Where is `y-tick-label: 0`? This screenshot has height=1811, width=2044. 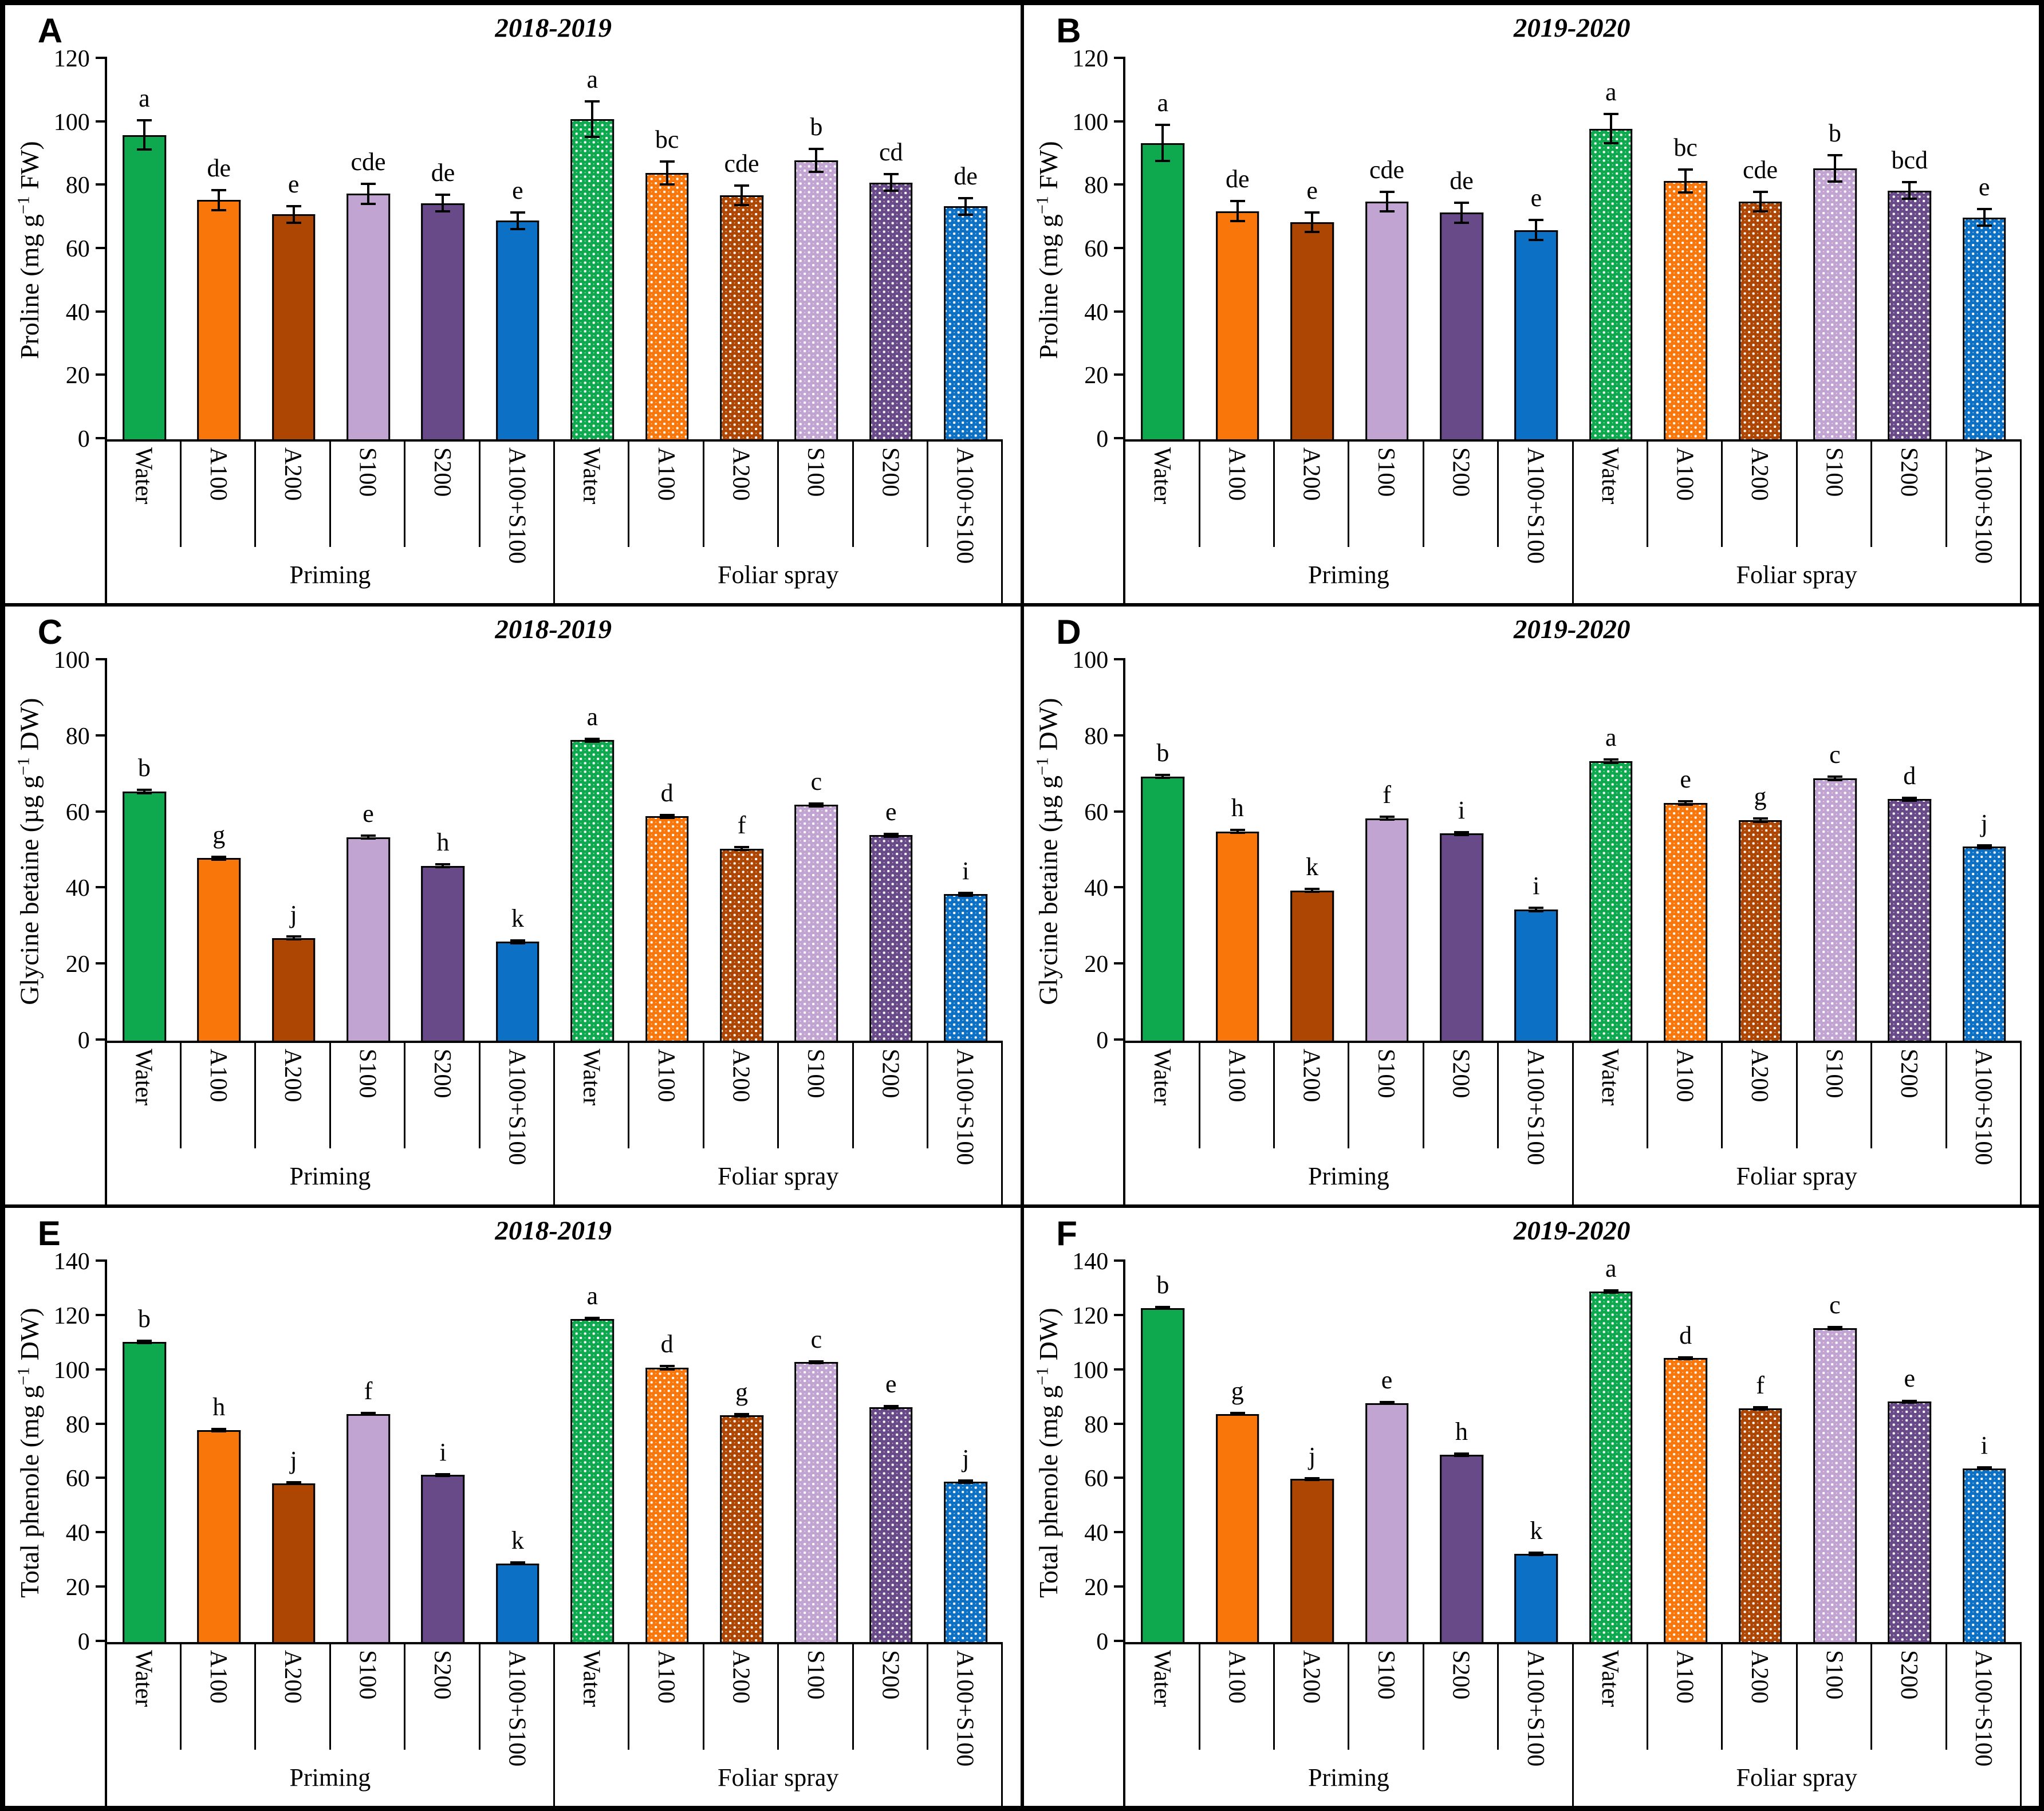 y-tick-label: 0 is located at coordinates (83, 1643).